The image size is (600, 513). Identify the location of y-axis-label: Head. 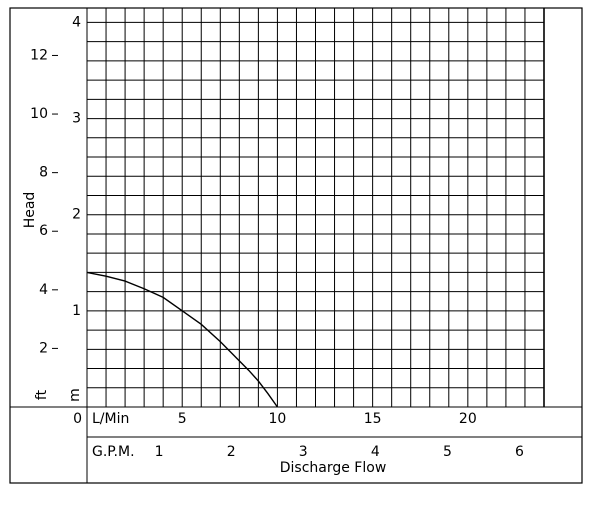
(30, 210).